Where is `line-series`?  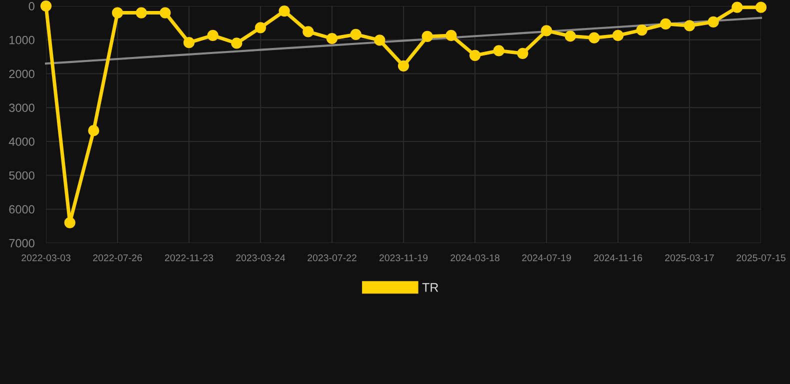 line-series is located at coordinates (403, 40).